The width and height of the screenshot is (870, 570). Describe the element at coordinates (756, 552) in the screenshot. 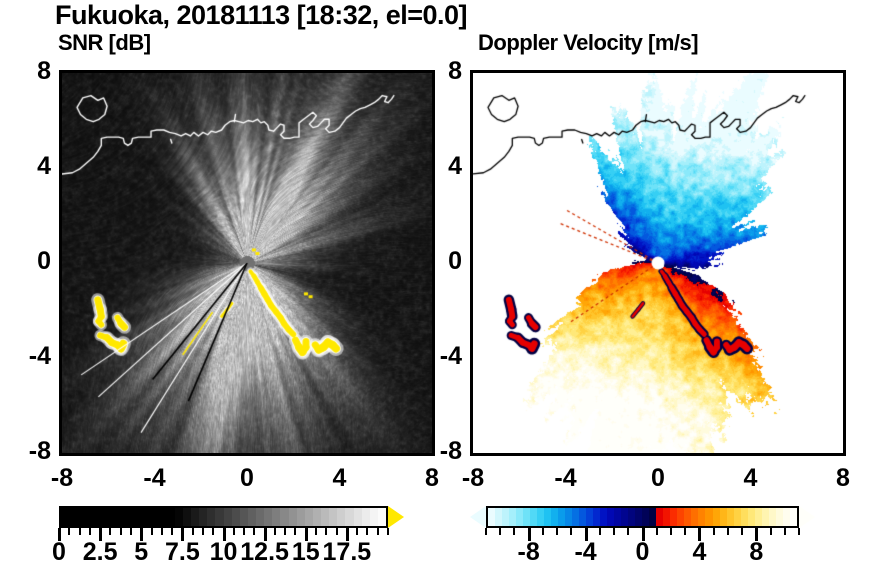

I see `colorbar-tick-label: 8` at that location.